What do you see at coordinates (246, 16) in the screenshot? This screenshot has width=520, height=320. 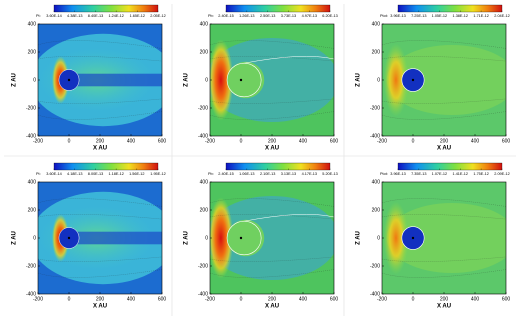 I see `colorbar-tick-label: 1.26E-13` at bounding box center [246, 16].